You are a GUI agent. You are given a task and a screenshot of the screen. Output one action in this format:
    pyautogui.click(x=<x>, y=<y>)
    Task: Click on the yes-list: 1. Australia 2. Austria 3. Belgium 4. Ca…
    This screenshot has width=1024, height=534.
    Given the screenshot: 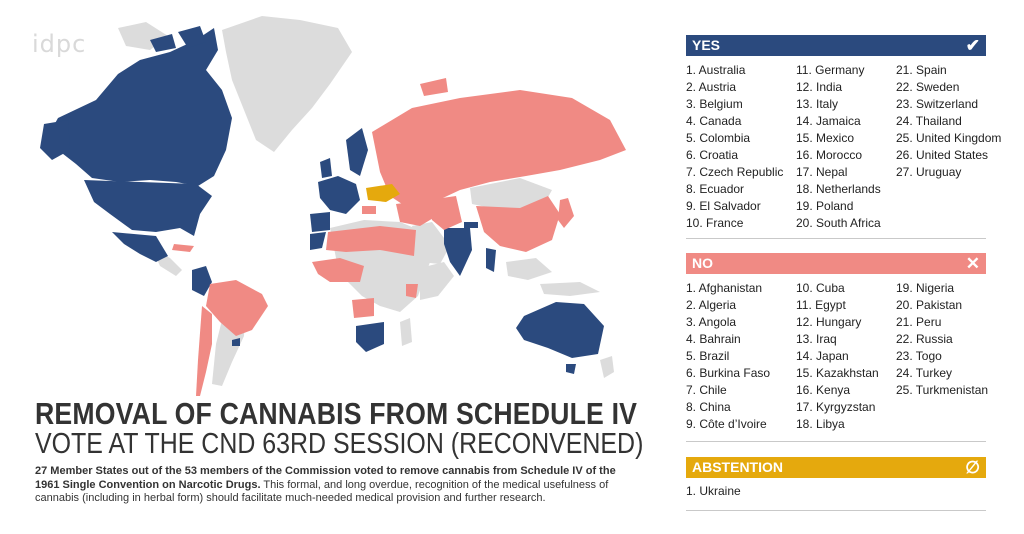 What is the action you would take?
    pyautogui.click(x=843, y=148)
    